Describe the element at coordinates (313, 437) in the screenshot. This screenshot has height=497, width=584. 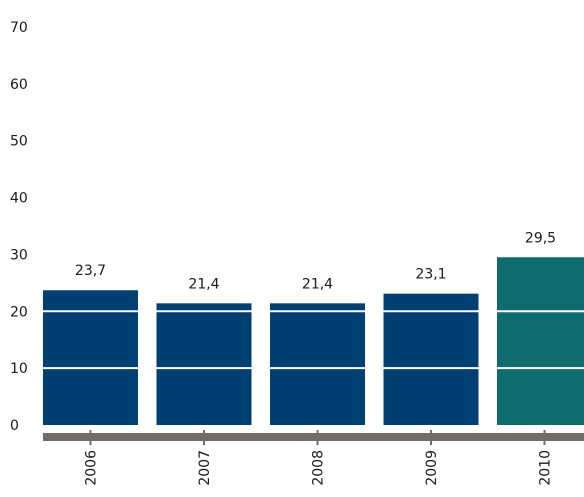
I see `x-axis-line` at that location.